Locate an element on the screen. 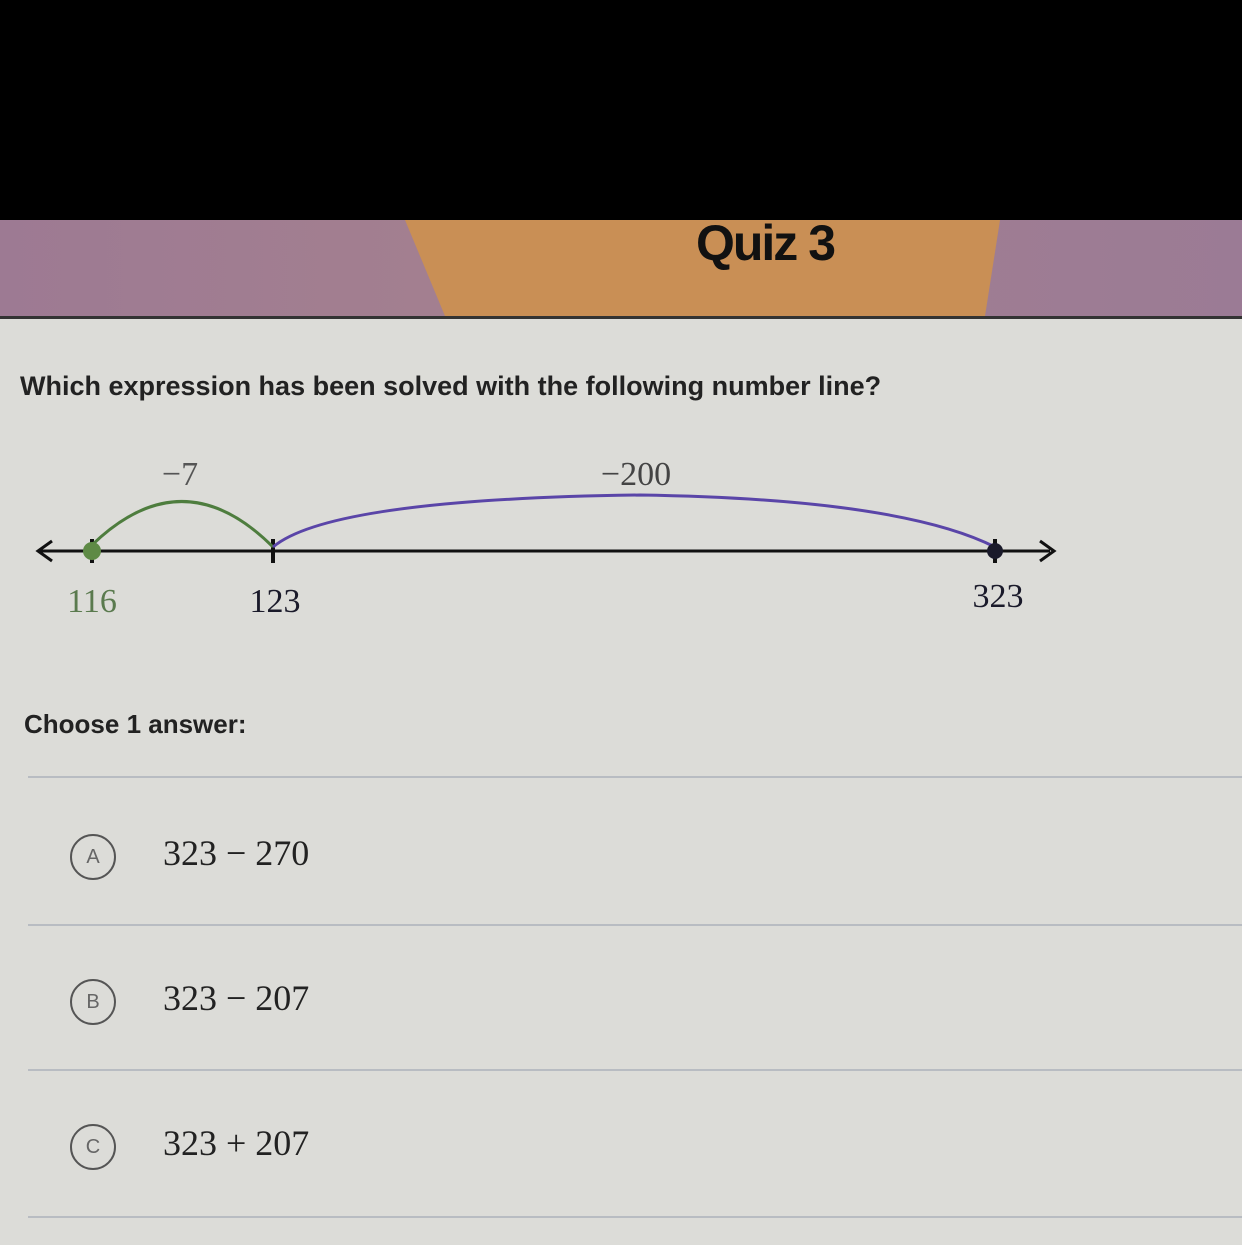 This screenshot has height=1245, width=1242. left-arrow-icon is located at coordinates (44, 551).